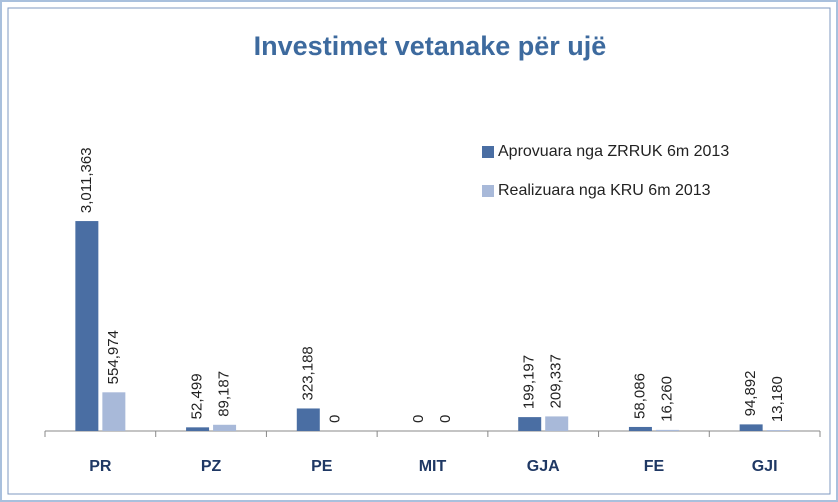 The height and width of the screenshot is (502, 838). What do you see at coordinates (529, 382) in the screenshot?
I see `data-label: 199,197` at bounding box center [529, 382].